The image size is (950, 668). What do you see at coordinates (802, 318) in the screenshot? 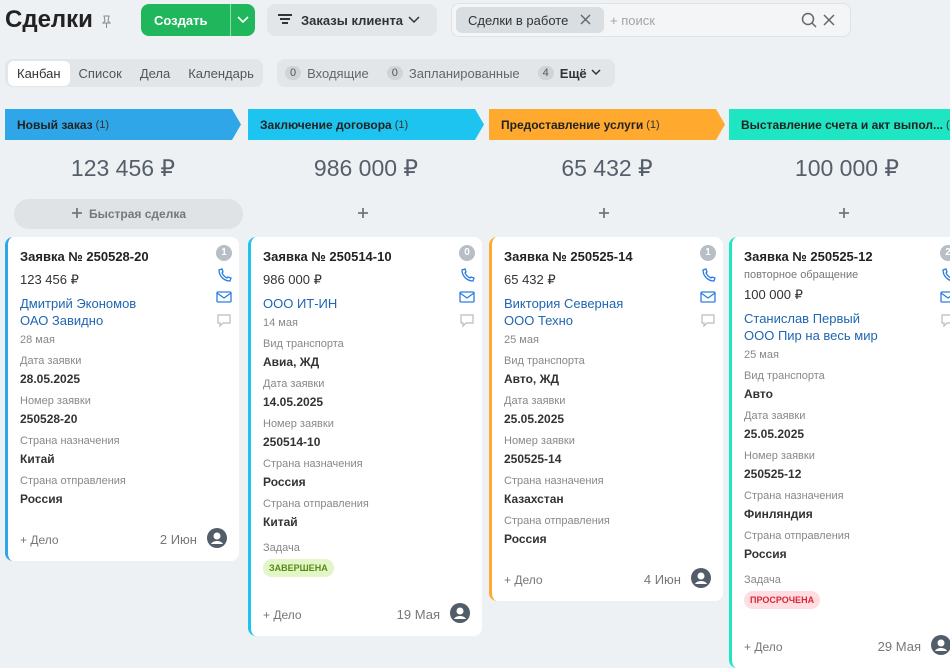
I see `contact-link: Станислав Первый` at bounding box center [802, 318].